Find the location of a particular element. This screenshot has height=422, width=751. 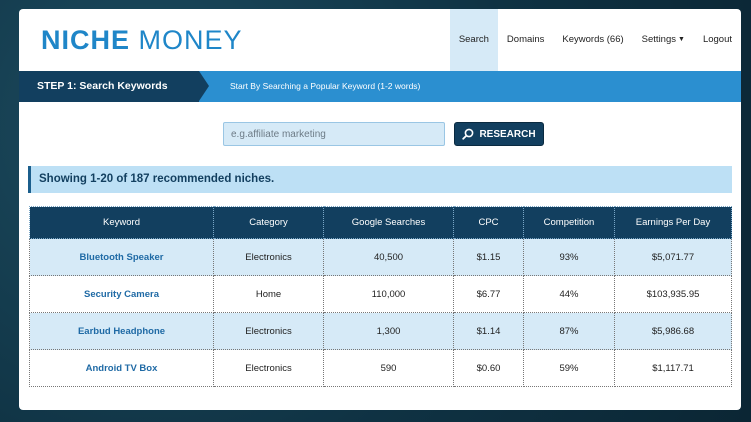

caret-down-icon: ▼ is located at coordinates (681, 39).